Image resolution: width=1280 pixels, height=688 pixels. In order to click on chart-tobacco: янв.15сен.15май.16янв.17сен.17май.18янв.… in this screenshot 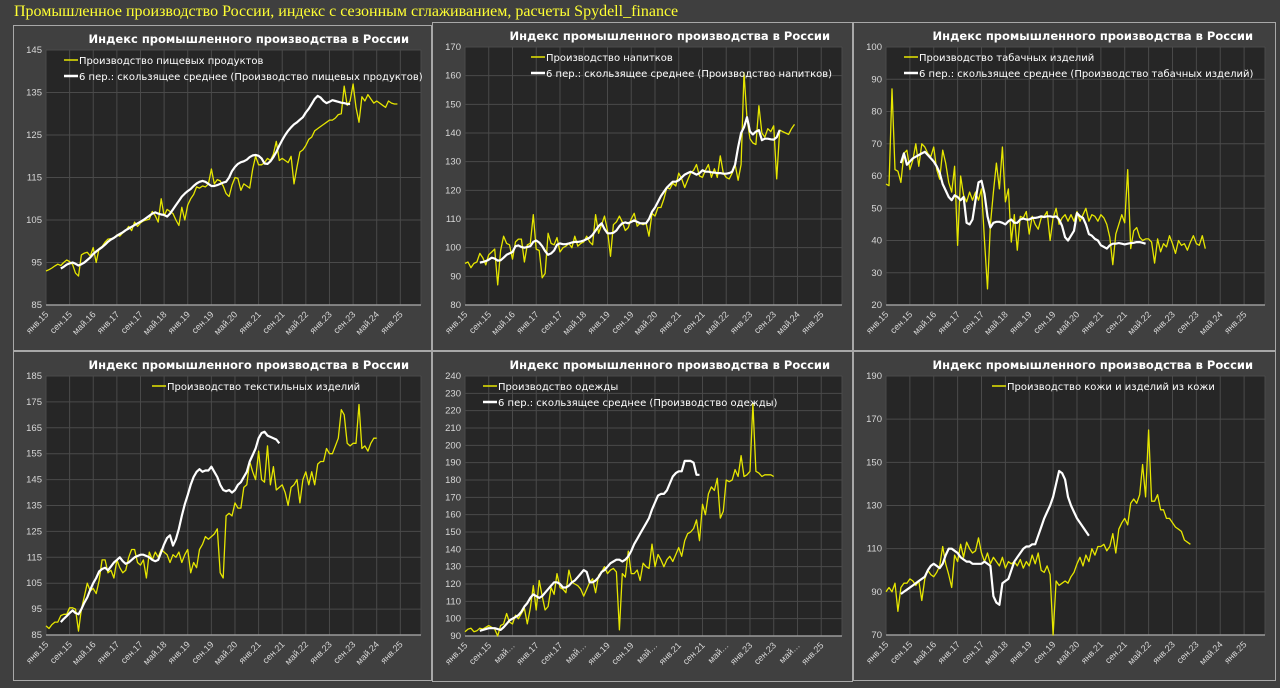, I will do `click(1065, 183)`.